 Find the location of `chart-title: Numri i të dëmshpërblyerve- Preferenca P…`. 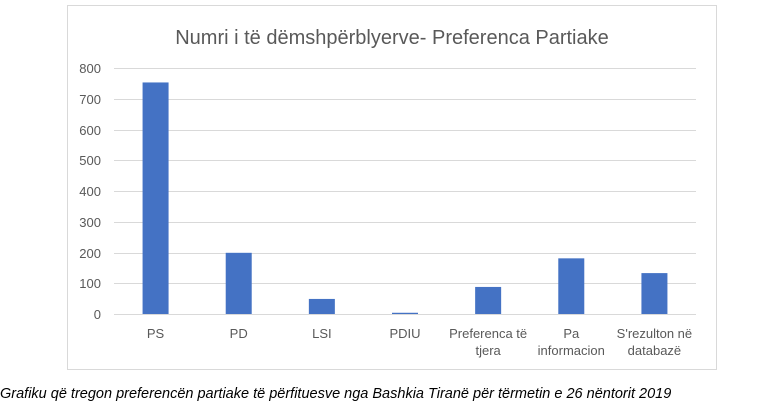

chart-title: Numri i të dëmshpërblyerve- Preferenca P… is located at coordinates (392, 38).